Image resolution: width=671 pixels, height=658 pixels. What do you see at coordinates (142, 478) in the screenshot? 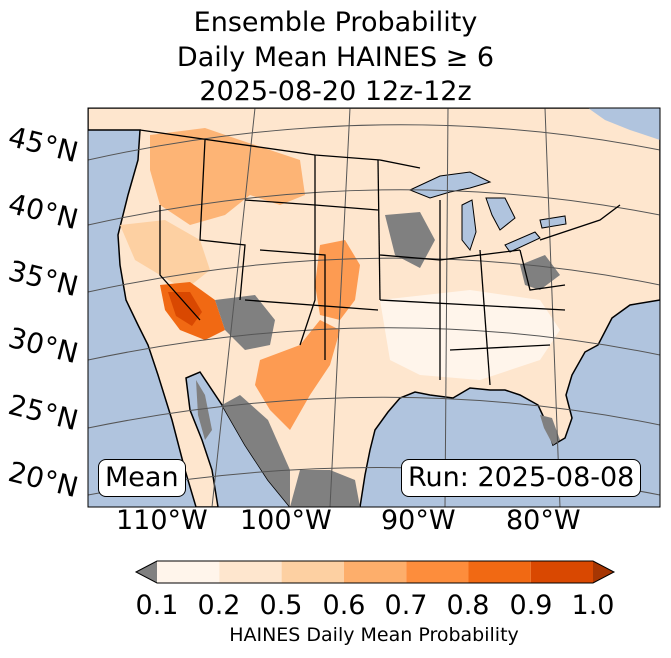
I see `stat-label-box: Mean` at bounding box center [142, 478].